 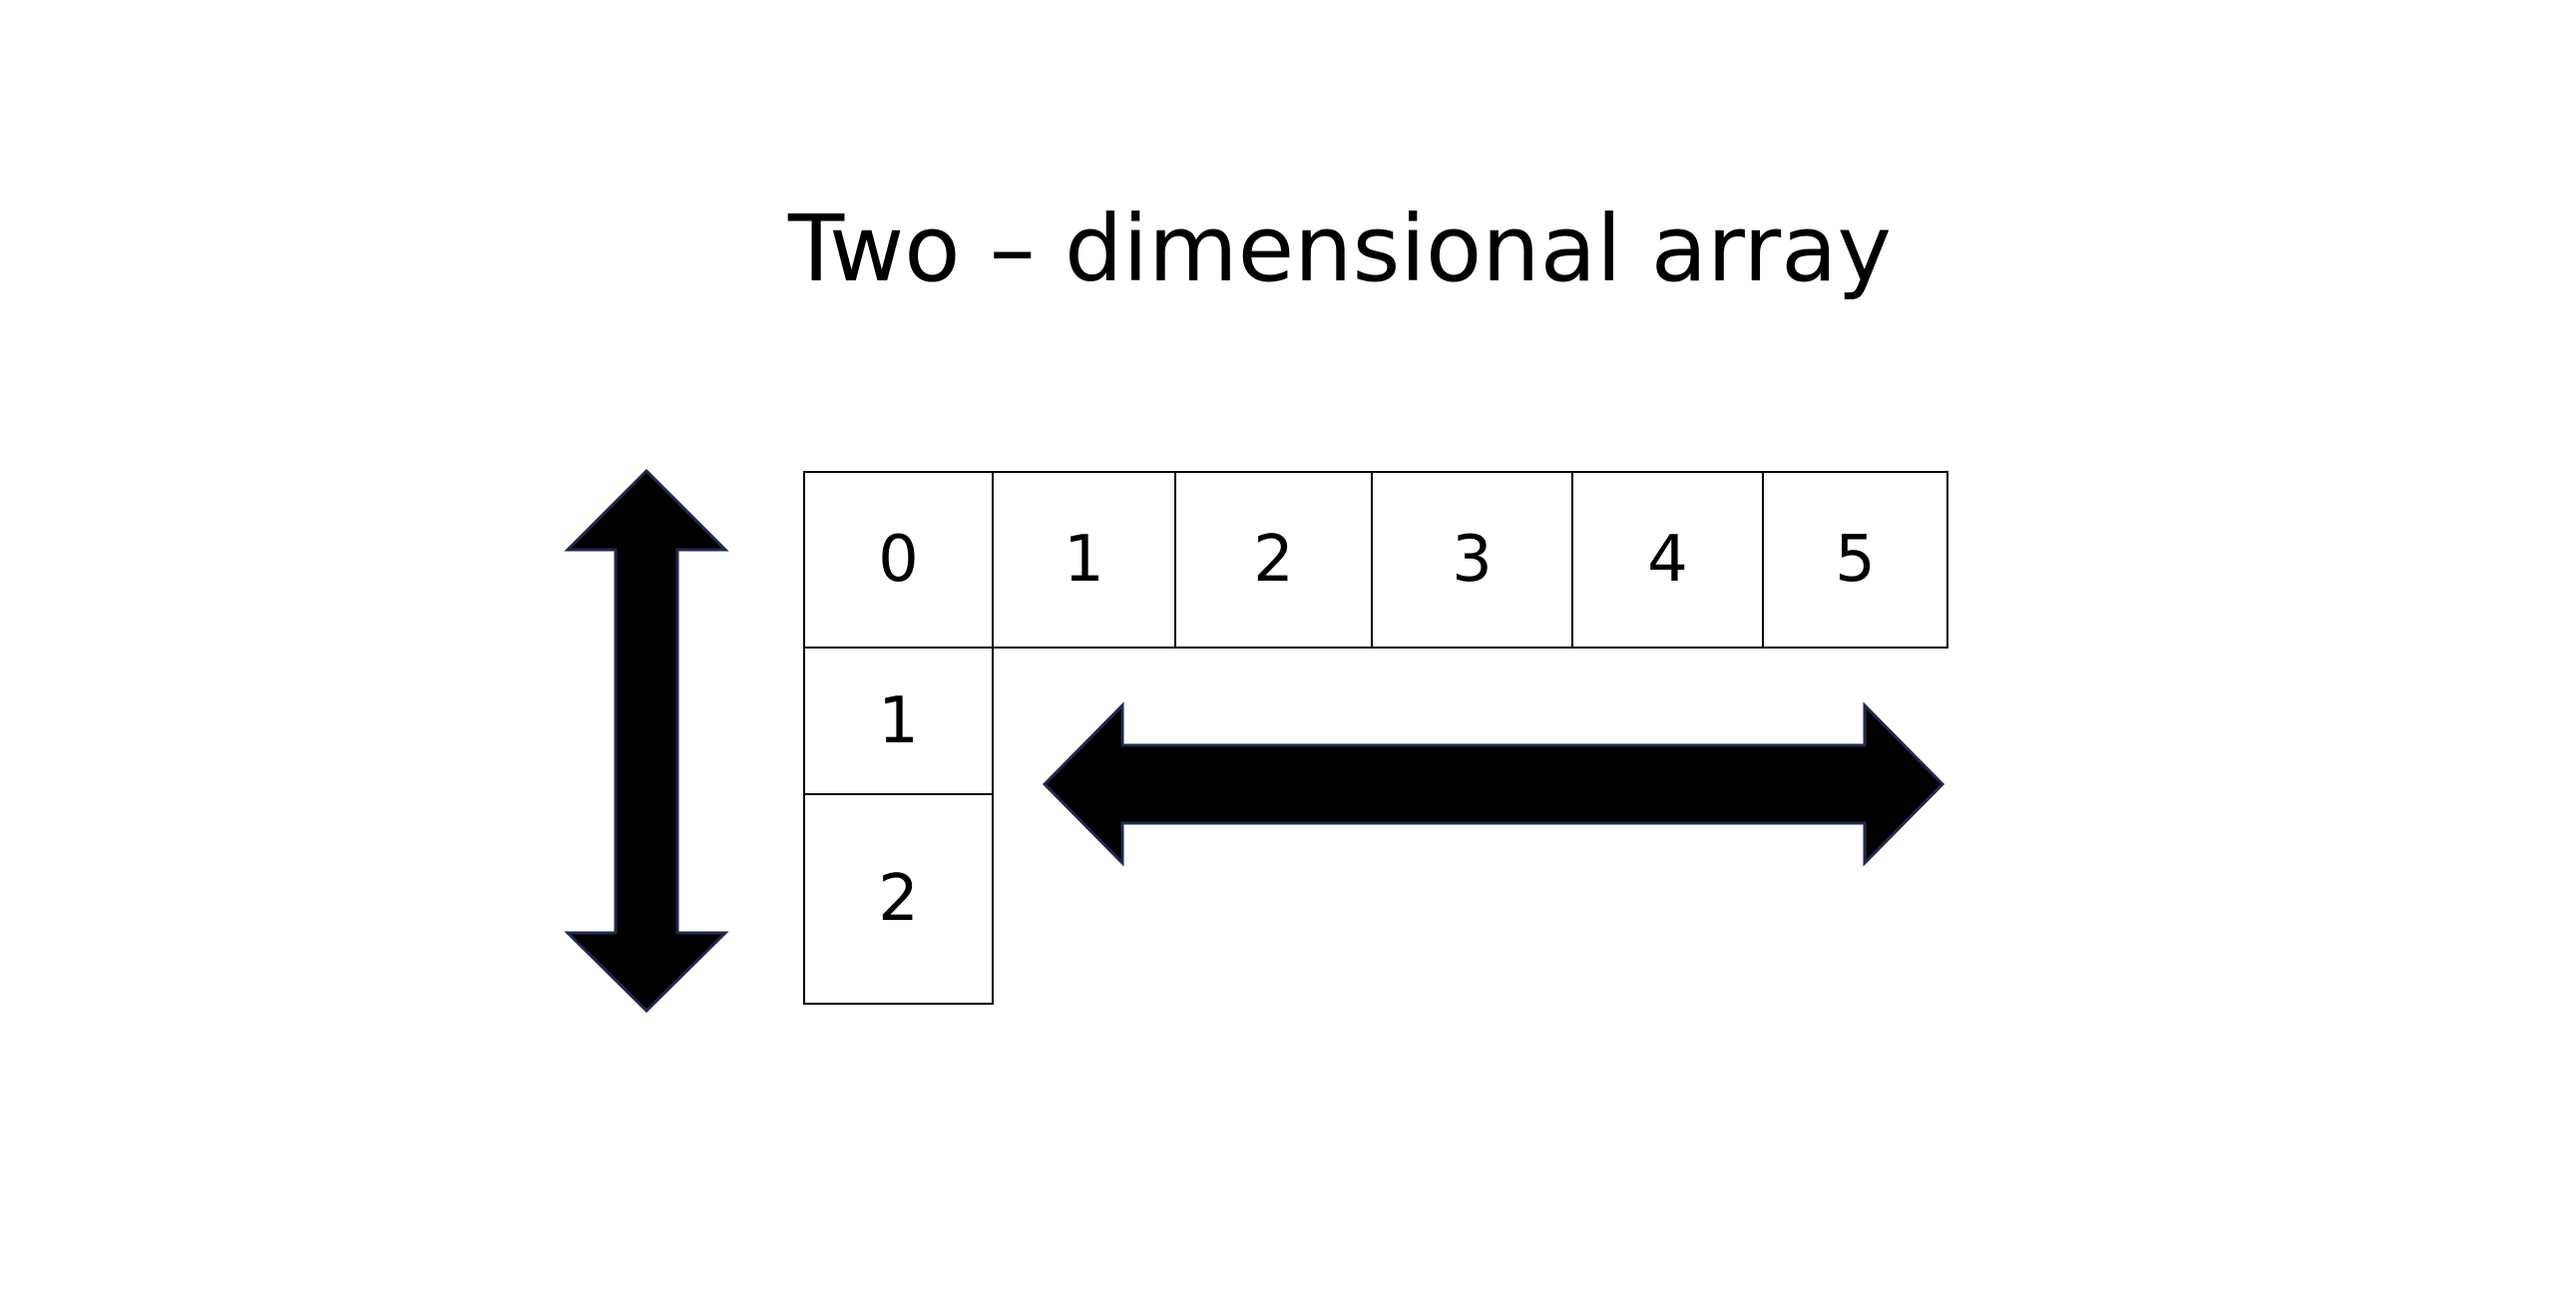 I want to click on double-vertical-arrow-icon, so click(x=646, y=741).